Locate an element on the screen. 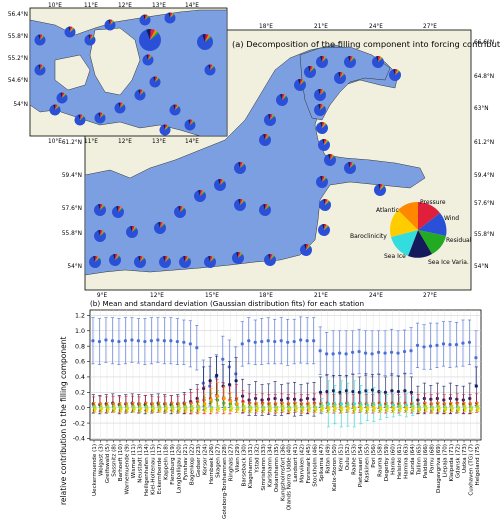 The image size is (500, 522). x-tick-label: Eckernfoerde (17) is located at coordinates (160, 469).